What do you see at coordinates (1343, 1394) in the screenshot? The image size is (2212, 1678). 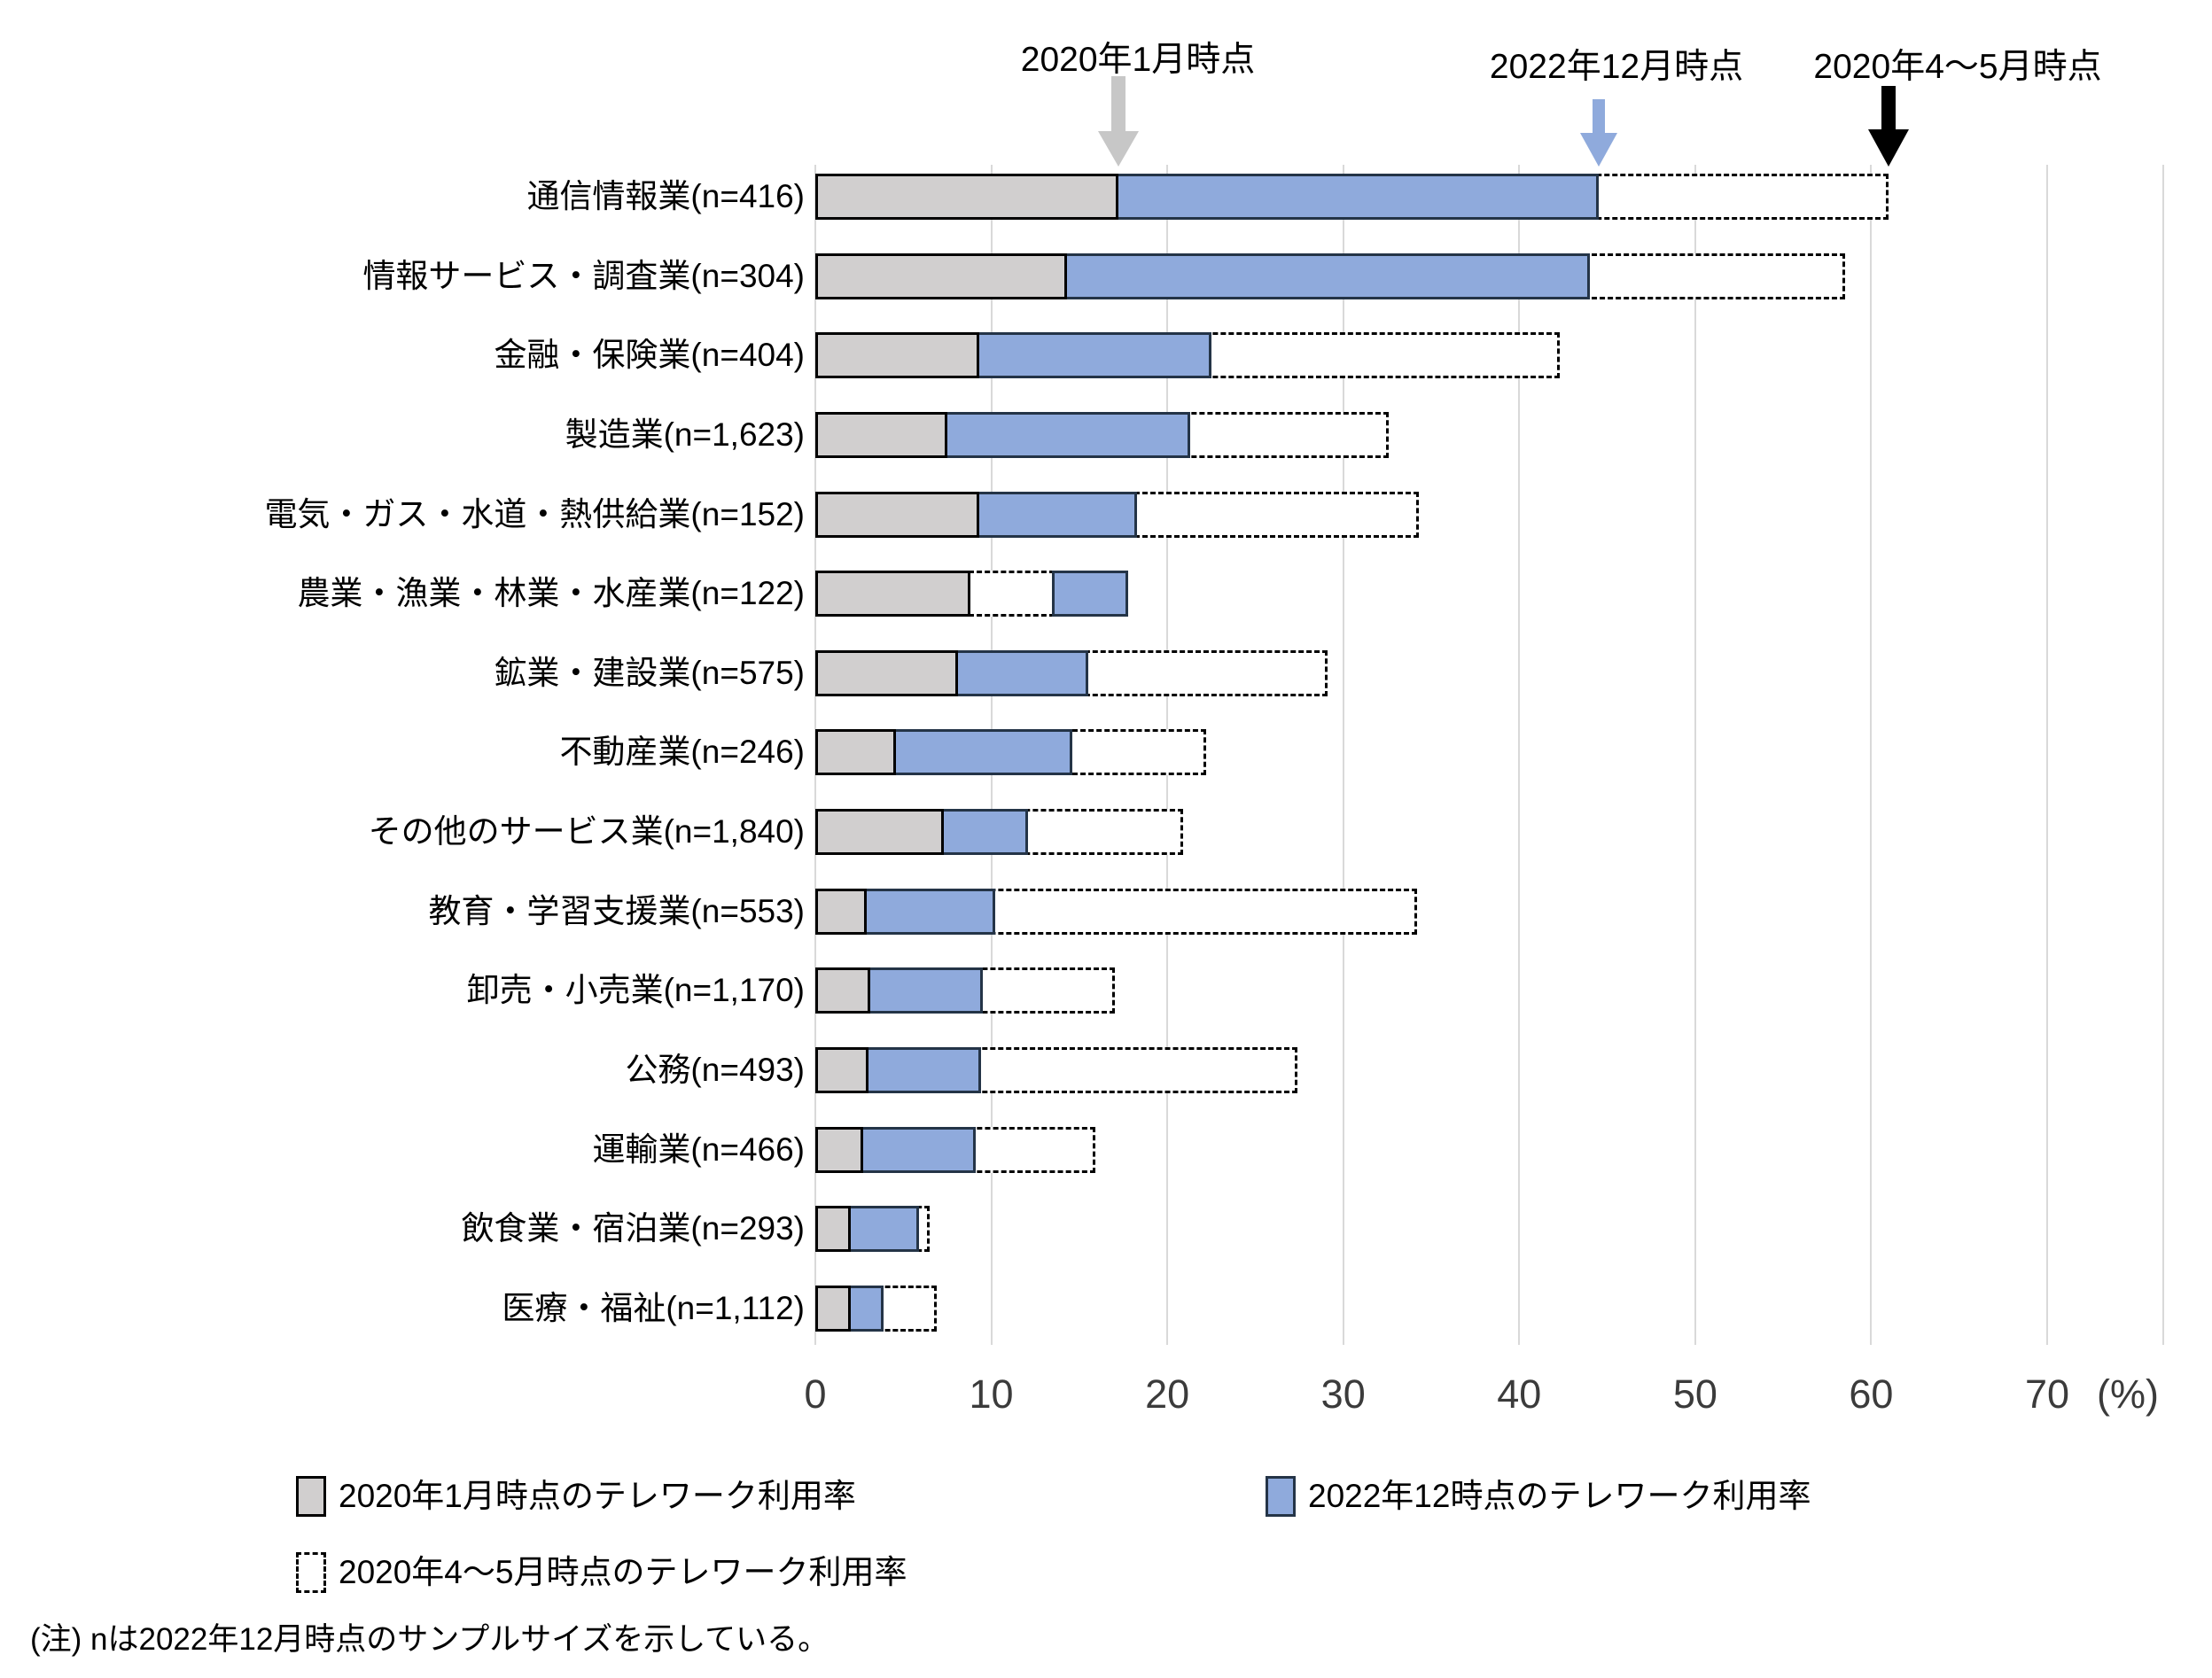 I see `x-tick-30: 30` at bounding box center [1343, 1394].